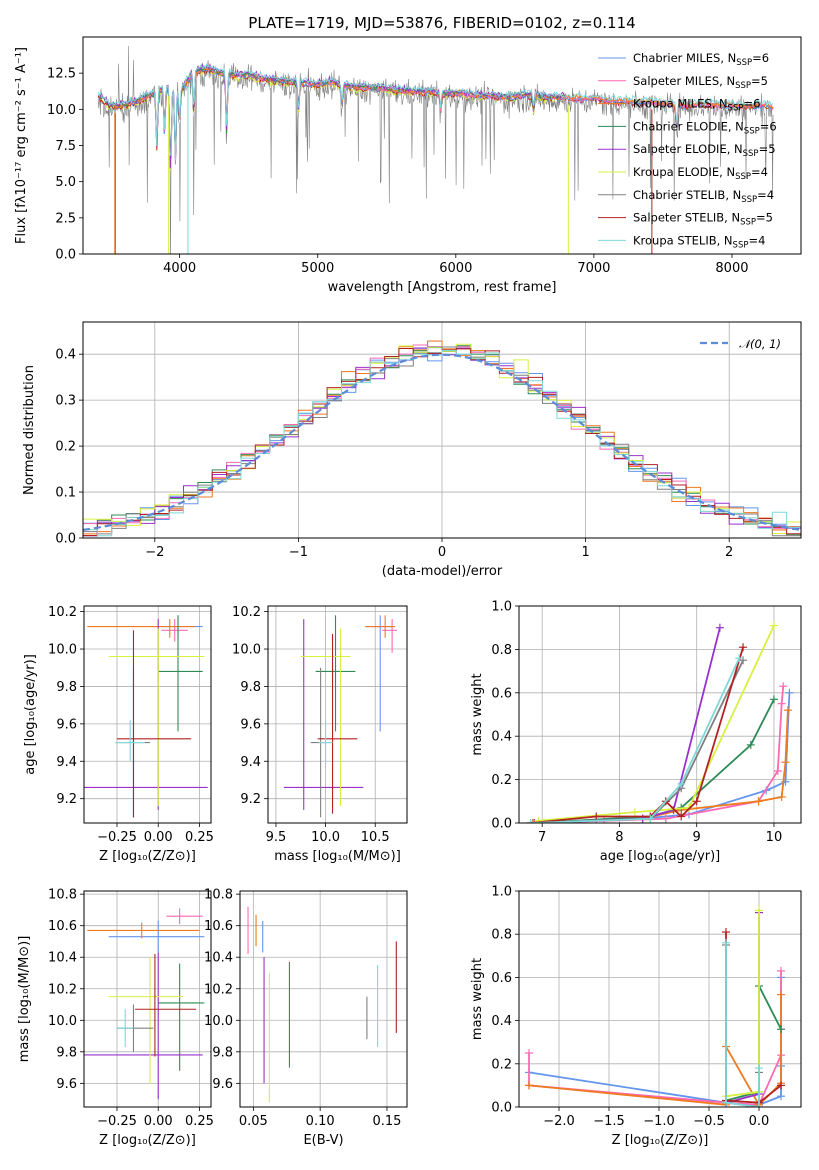 The image size is (819, 1170). I want to click on histogram-kroupa_stelib, so click(442, 443).